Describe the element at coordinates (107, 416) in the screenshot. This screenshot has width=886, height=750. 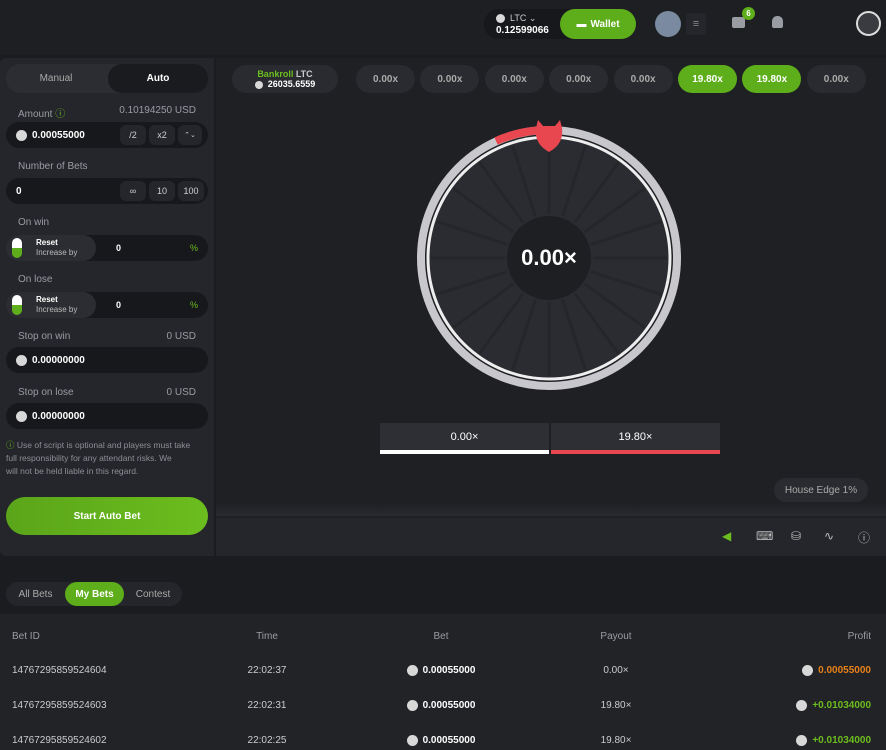
I see `stop-lose-input: 0.00000000` at that location.